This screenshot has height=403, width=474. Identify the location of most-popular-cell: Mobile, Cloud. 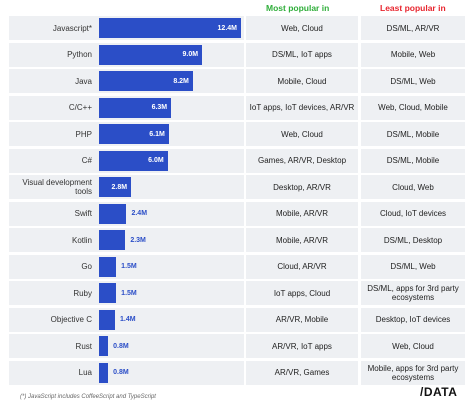
(302, 81).